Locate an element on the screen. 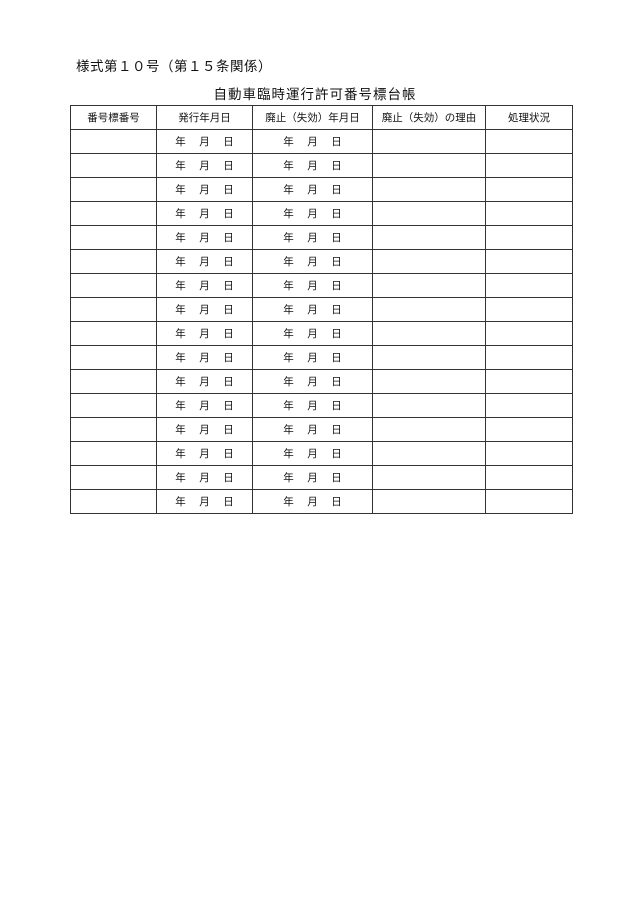 This screenshot has height=915, width=630. header-abolition-reason: 廃止（失効）の理由 is located at coordinates (429, 117).